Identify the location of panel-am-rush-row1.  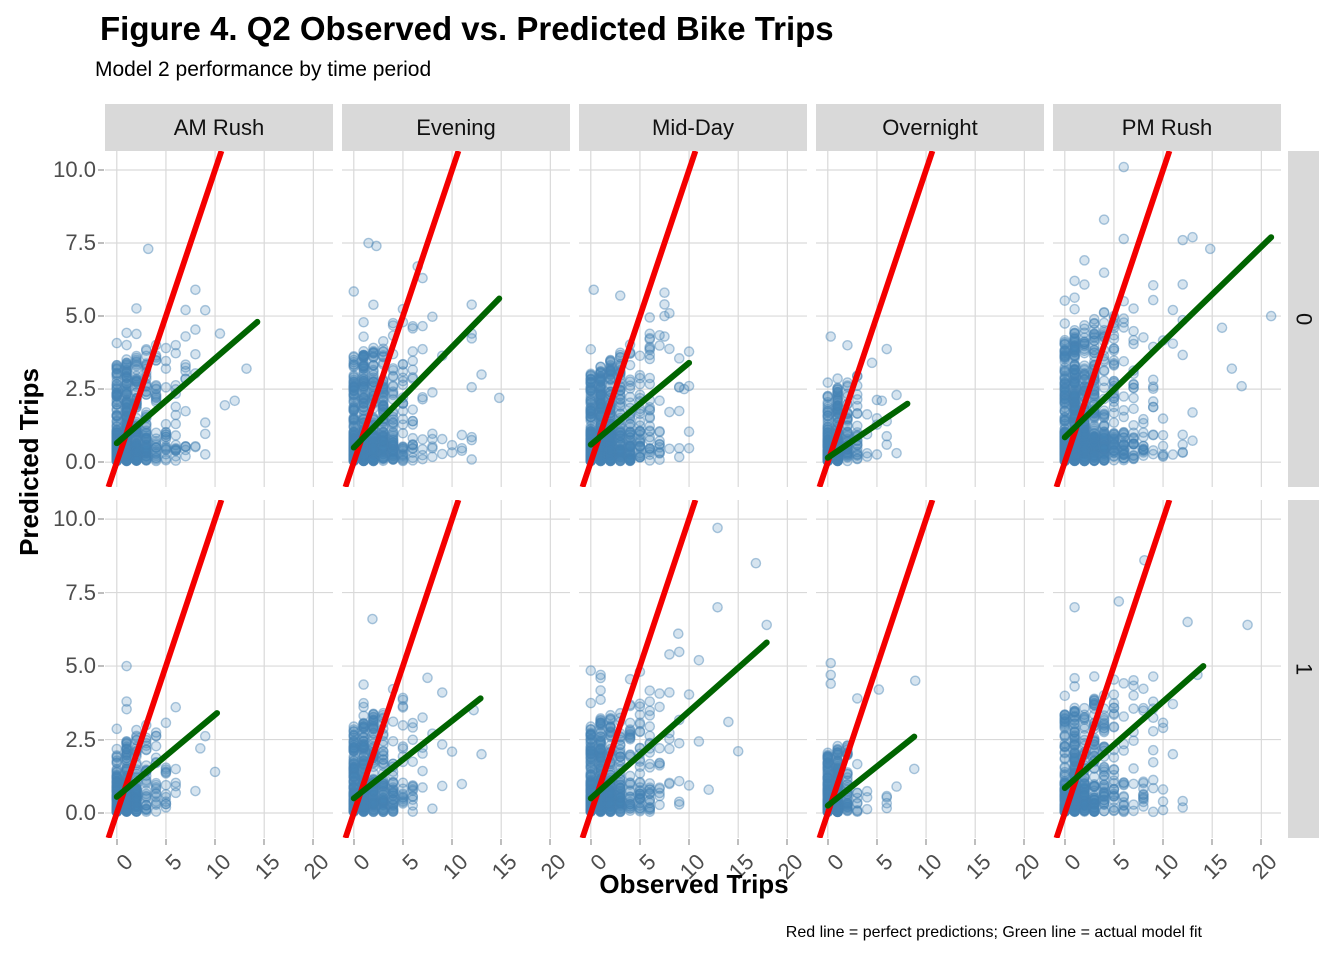
(219, 669).